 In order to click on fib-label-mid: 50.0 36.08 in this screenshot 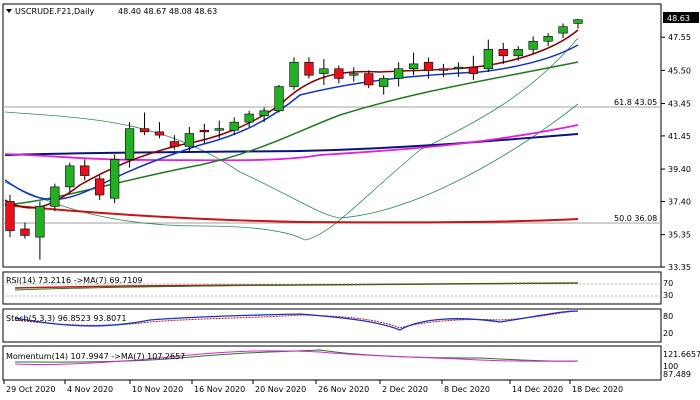, I will do `click(635, 218)`.